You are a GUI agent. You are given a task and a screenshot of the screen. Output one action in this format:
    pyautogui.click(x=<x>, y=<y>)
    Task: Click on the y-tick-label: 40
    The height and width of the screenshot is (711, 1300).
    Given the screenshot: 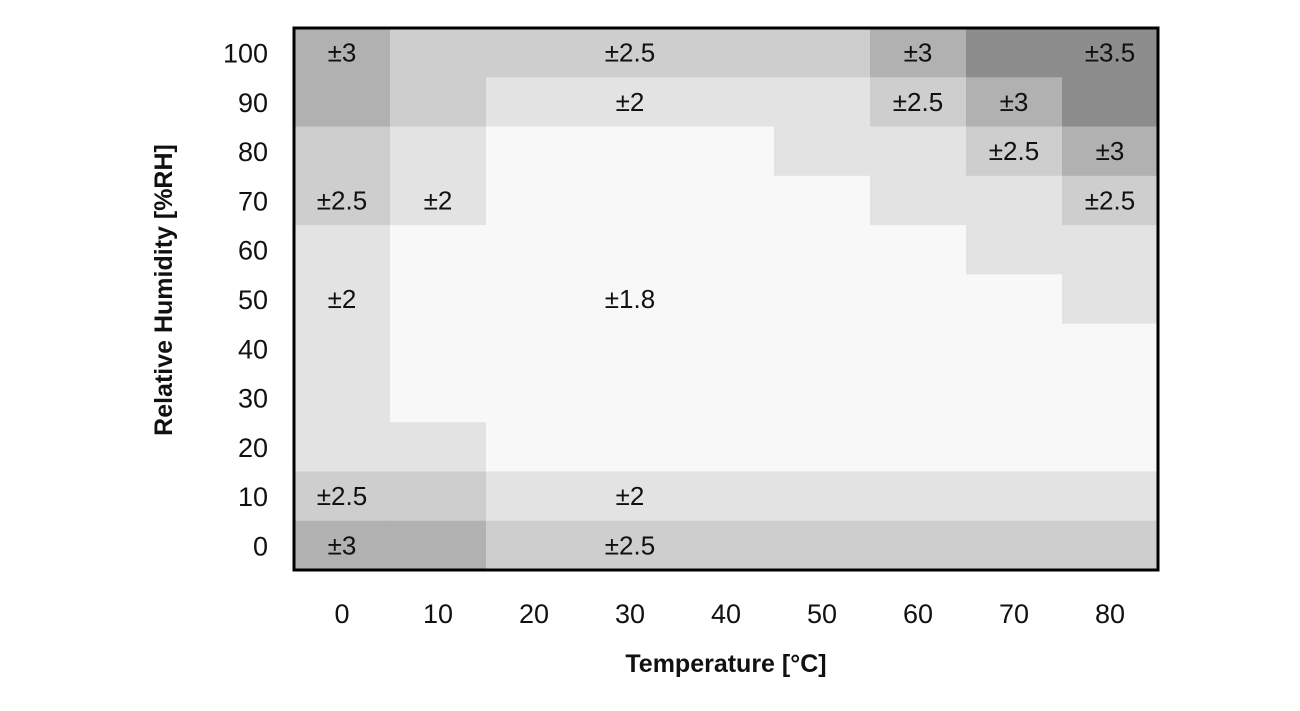 What is the action you would take?
    pyautogui.click(x=253, y=349)
    